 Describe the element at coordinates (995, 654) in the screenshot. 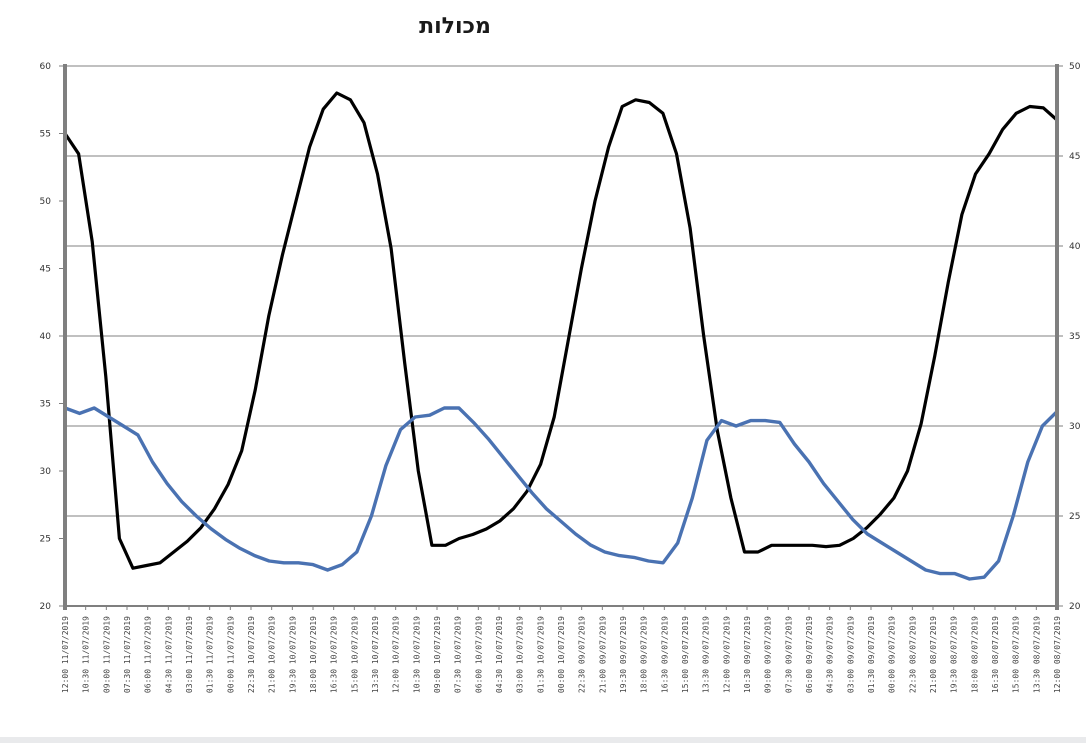

I see `x-tick-label: 16:30 08/07/2019` at that location.